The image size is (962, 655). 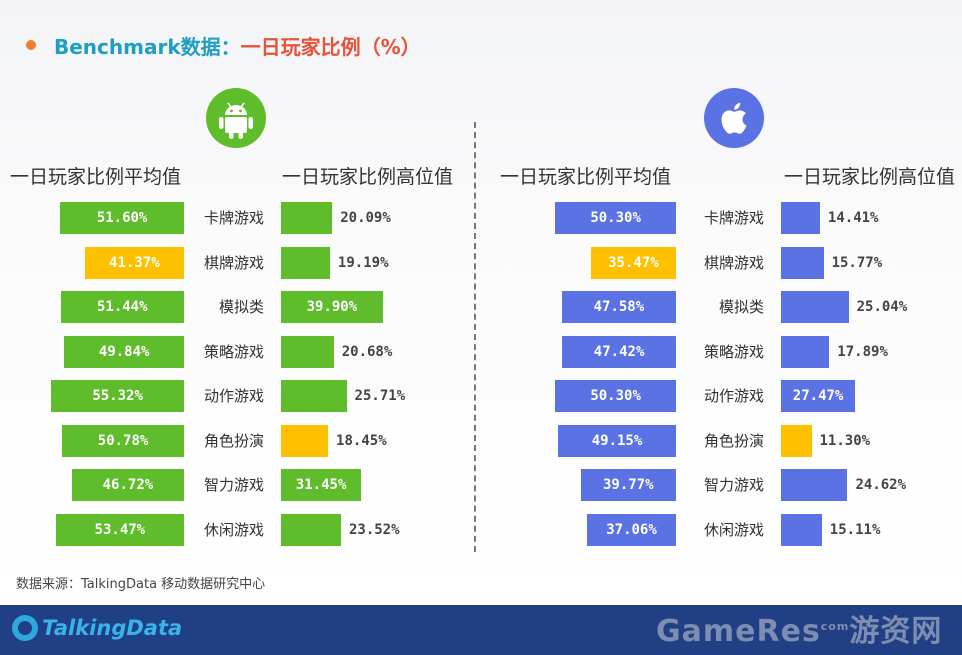 I want to click on ios-median-value: 14.41%, so click(x=853, y=218).